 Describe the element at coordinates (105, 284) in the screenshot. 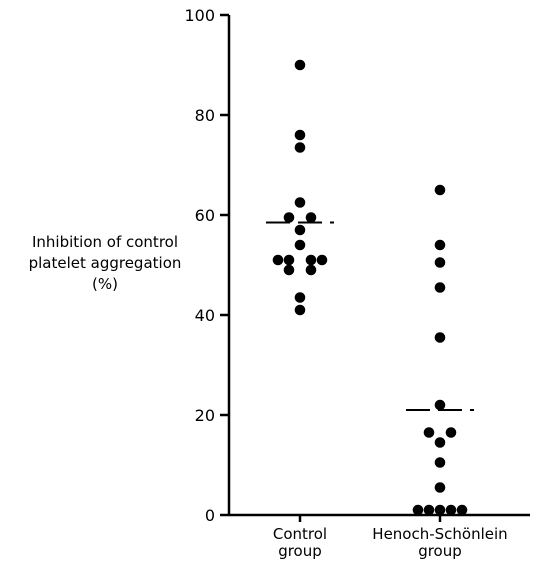

I see `y-axis-label-line-3: (%)` at that location.